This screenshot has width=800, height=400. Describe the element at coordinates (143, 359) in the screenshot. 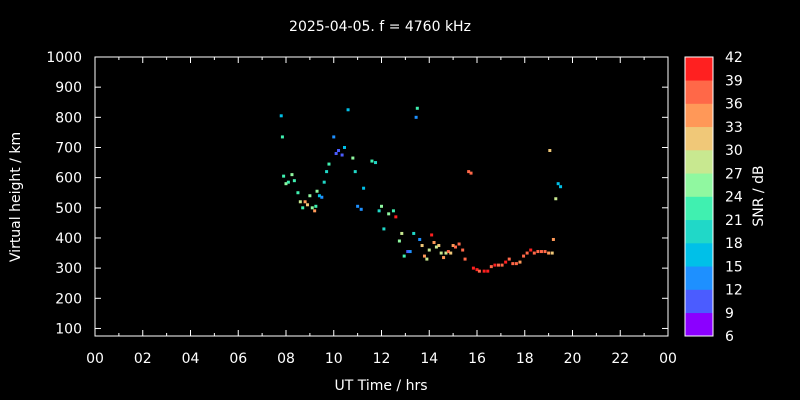

I see `x-tick-label: 02` at that location.